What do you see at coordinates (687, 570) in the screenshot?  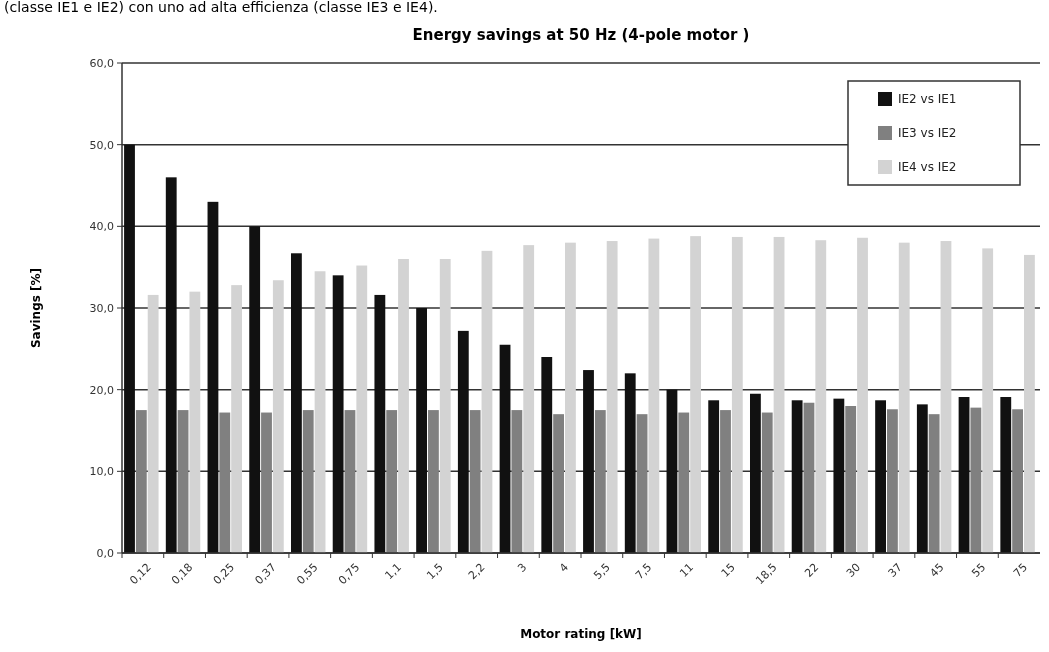 I see `x-tick-label: 11` at bounding box center [687, 570].